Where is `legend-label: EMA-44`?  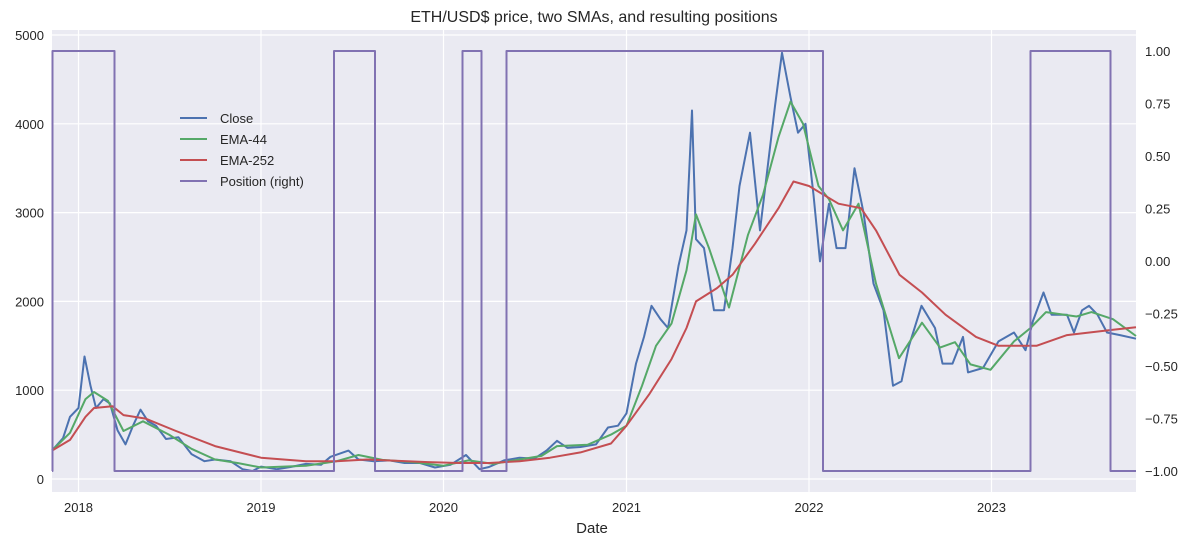
legend-label: EMA-44 is located at coordinates (243, 139).